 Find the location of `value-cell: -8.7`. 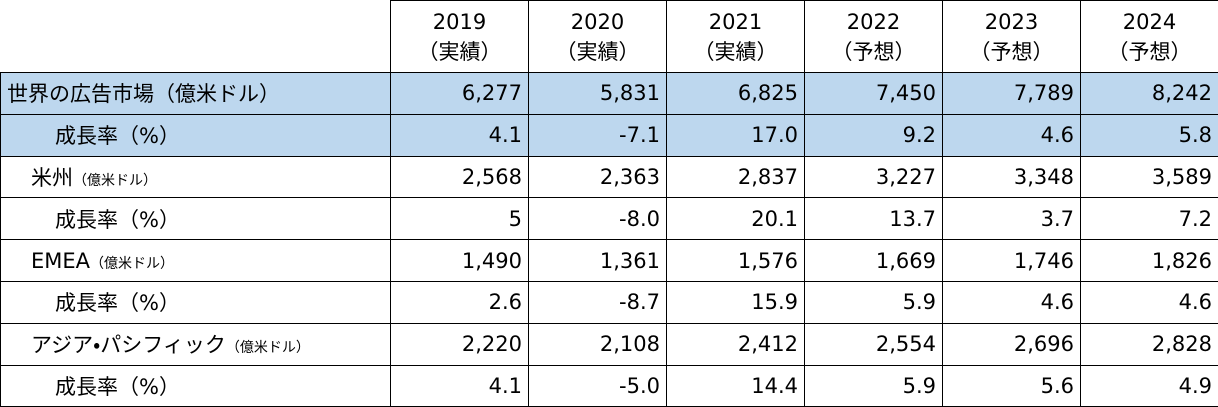

value-cell: -8.7 is located at coordinates (597, 302).